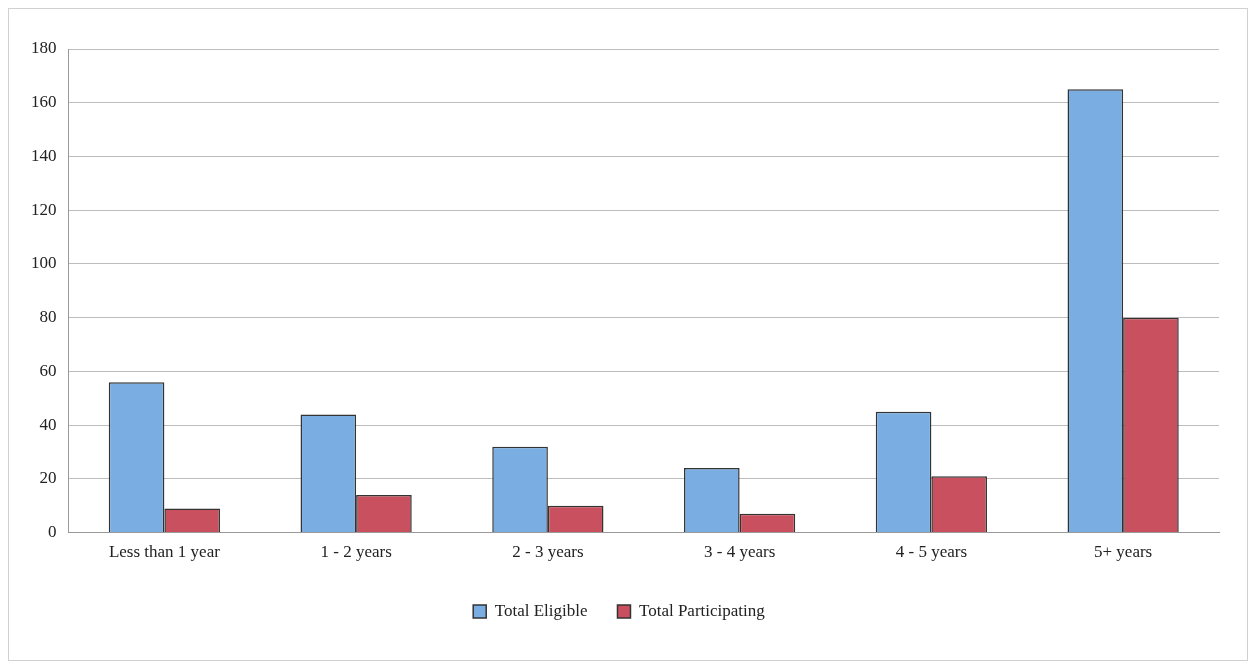 The width and height of the screenshot is (1254, 667). I want to click on y-tick-label: 120, so click(44, 209).